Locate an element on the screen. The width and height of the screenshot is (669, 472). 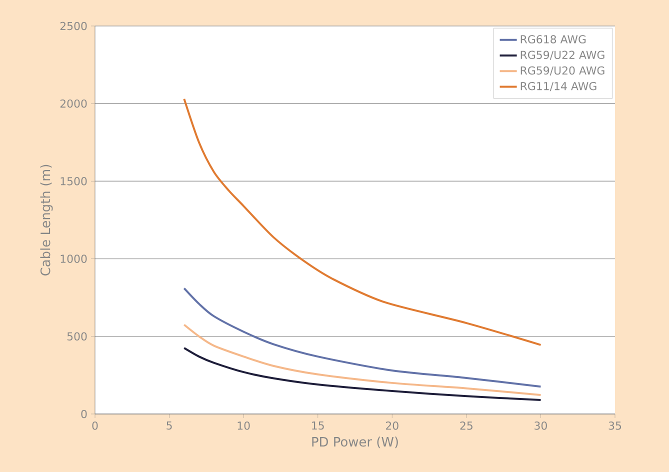
y-tick-label: 1500 is located at coordinates (73, 181).